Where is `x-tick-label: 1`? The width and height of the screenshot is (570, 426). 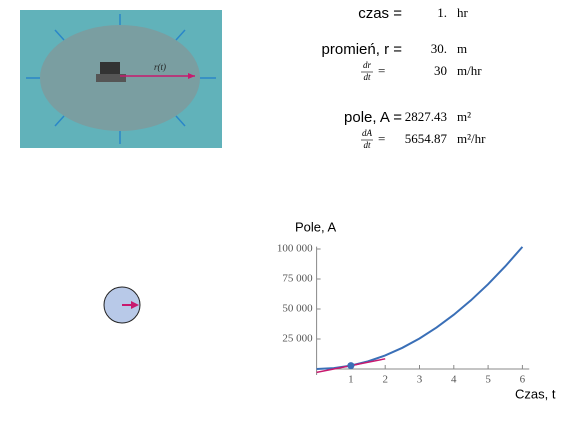 x-tick-label: 1 is located at coordinates (351, 380).